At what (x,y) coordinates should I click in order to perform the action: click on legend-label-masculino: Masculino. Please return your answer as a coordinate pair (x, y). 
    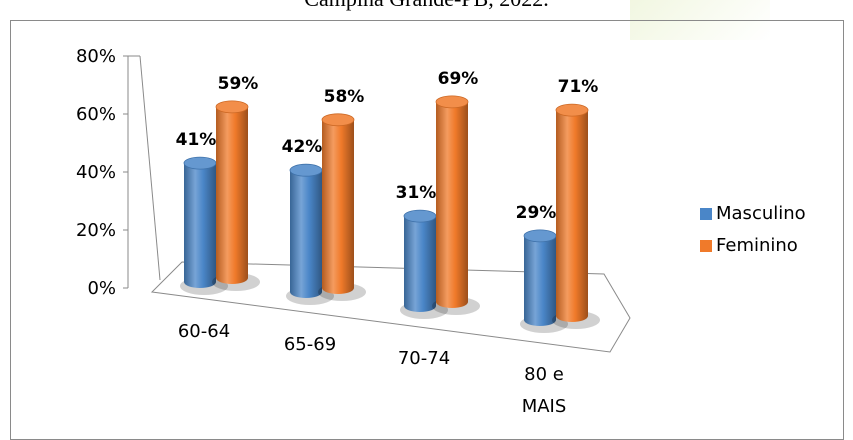
    Looking at the image, I should click on (761, 213).